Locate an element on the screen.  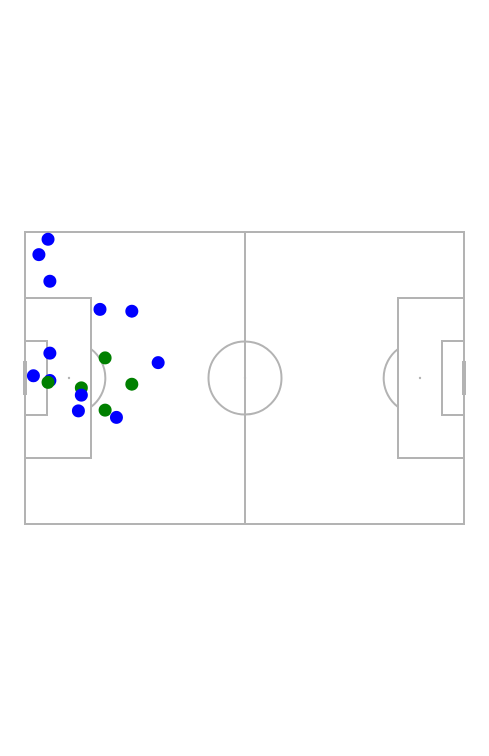
player-markers is located at coordinates (95, 328).